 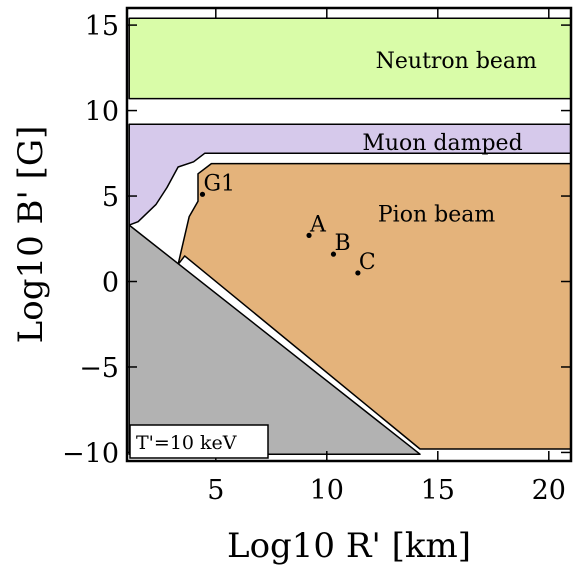 What do you see at coordinates (99, 368) in the screenshot?
I see `y-tick-label: −5` at bounding box center [99, 368].